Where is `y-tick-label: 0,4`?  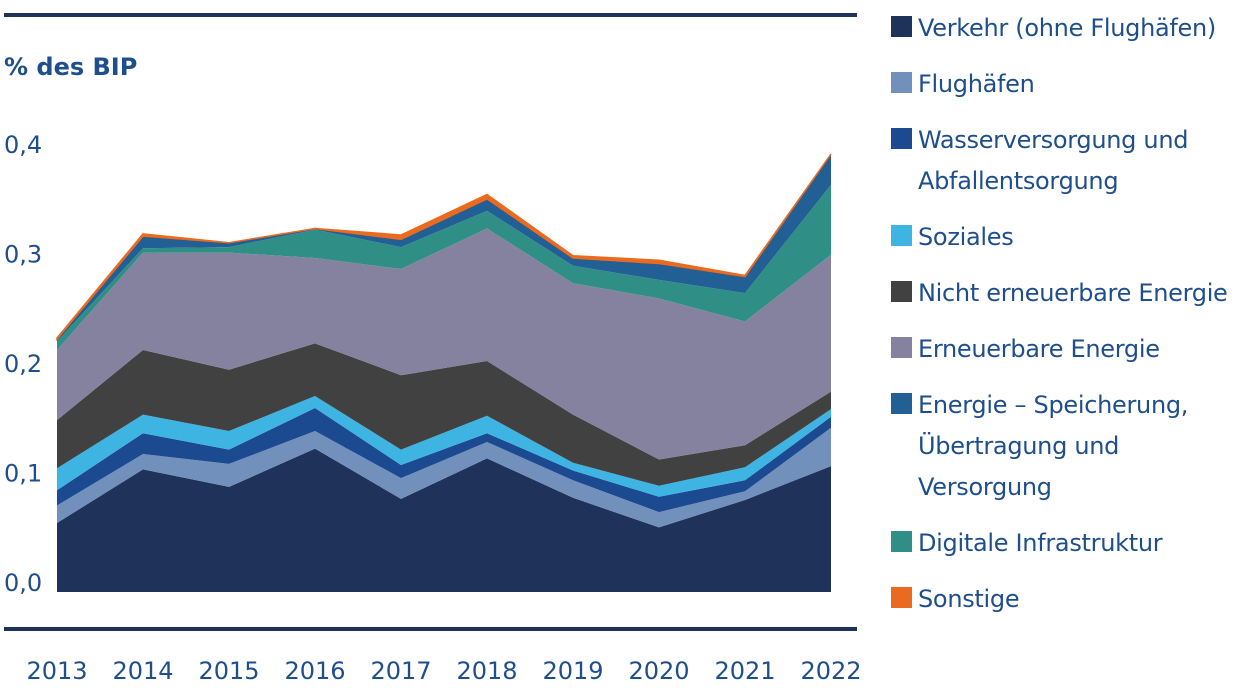
y-tick-label: 0,4 is located at coordinates (23, 145).